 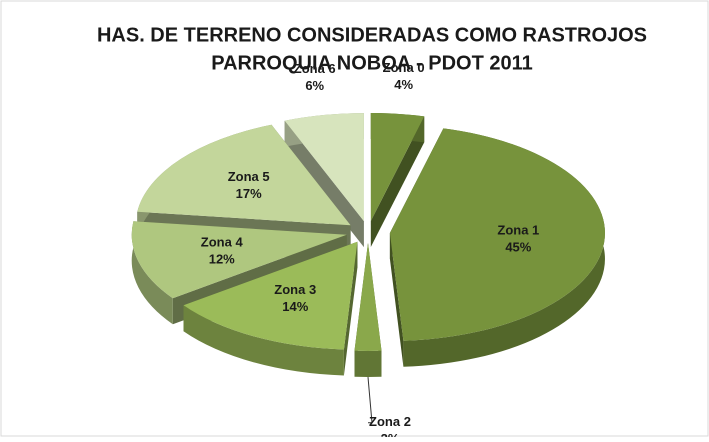 What do you see at coordinates (314, 85) in the screenshot?
I see `data-label-value: 6%` at bounding box center [314, 85].